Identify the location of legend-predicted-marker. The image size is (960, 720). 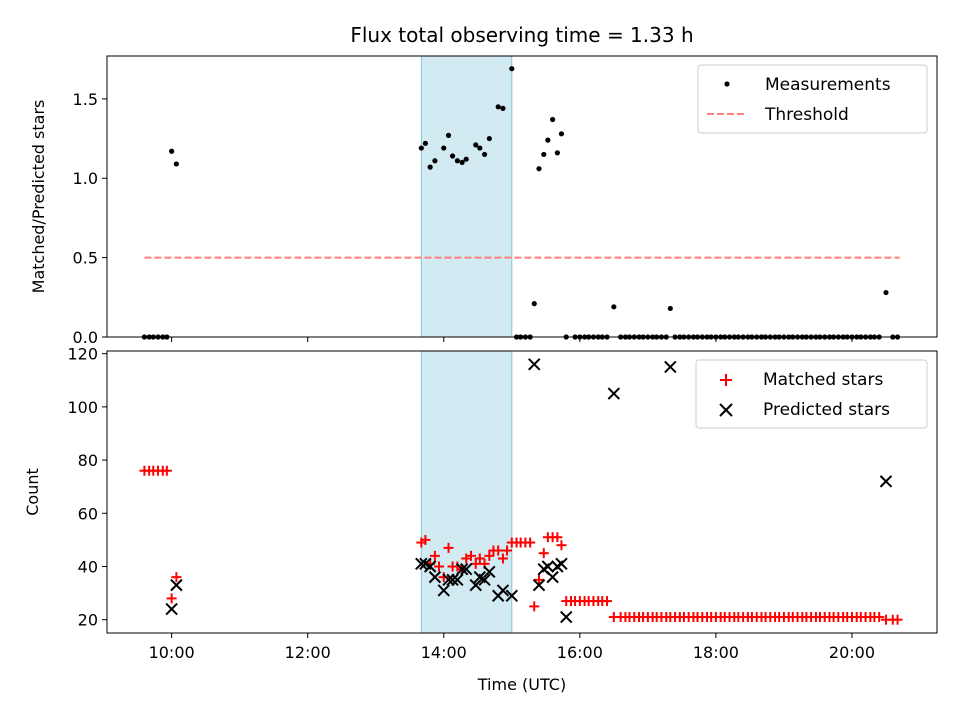
(726, 410).